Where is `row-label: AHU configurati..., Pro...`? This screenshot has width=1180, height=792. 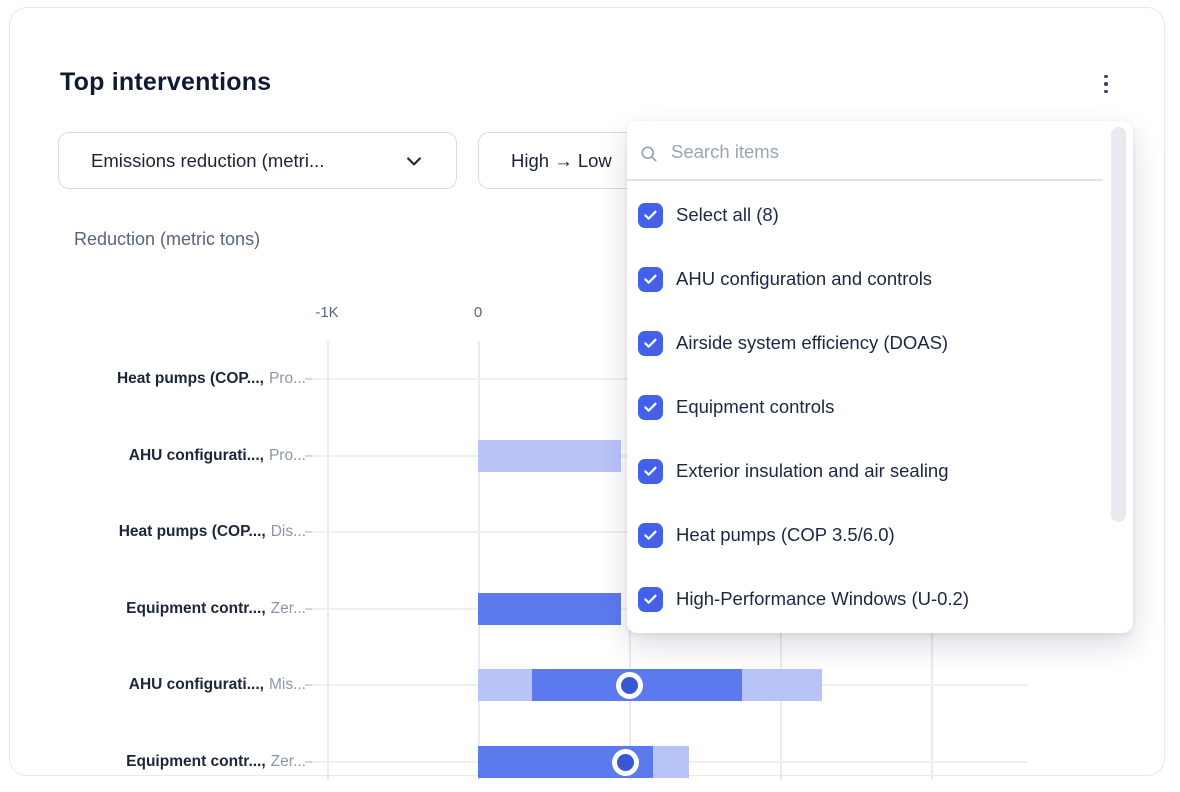
row-label: AHU configurati..., Pro... is located at coordinates (175, 456).